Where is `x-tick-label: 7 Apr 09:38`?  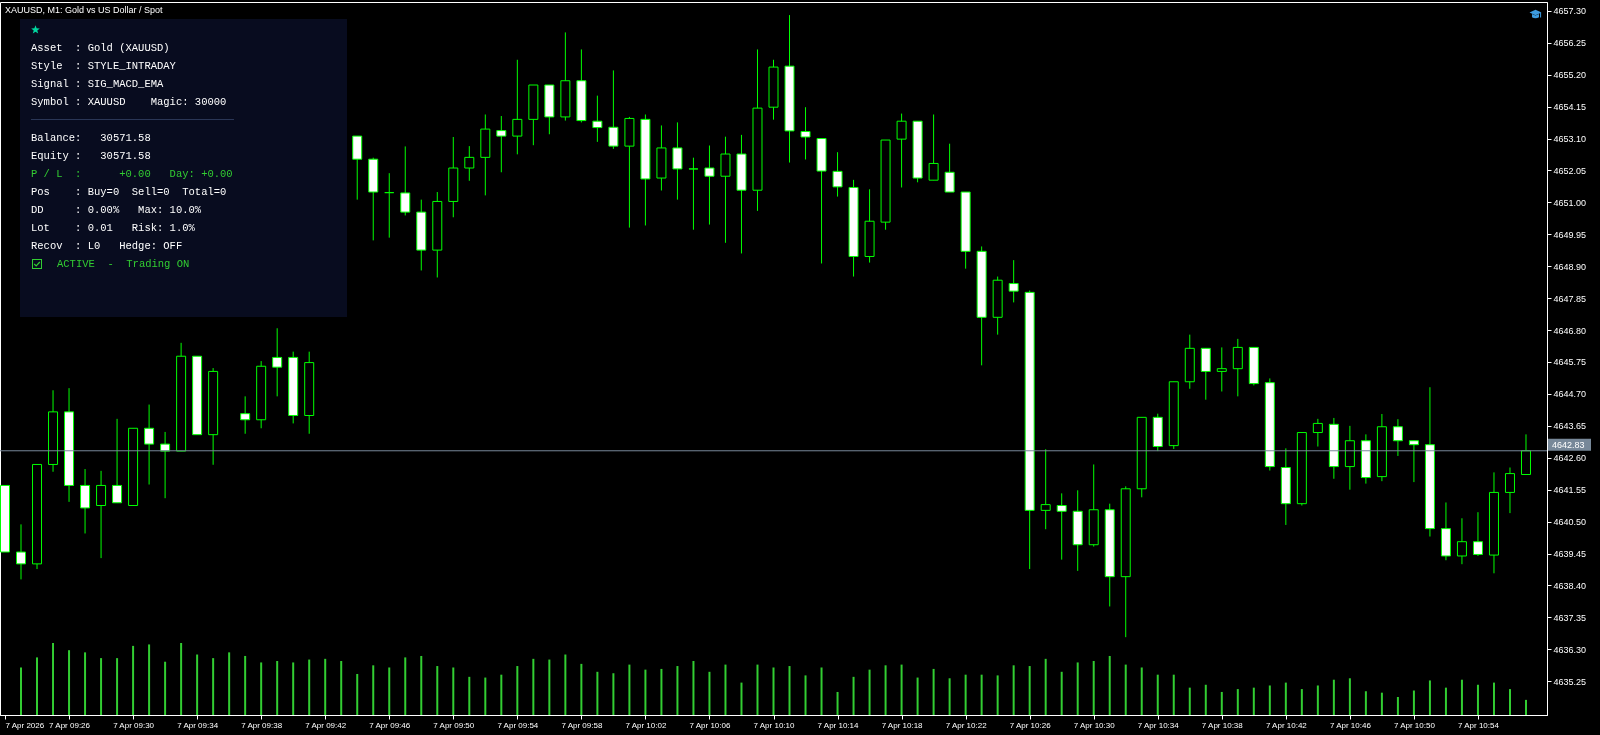
x-tick-label: 7 Apr 09:38 is located at coordinates (262, 725).